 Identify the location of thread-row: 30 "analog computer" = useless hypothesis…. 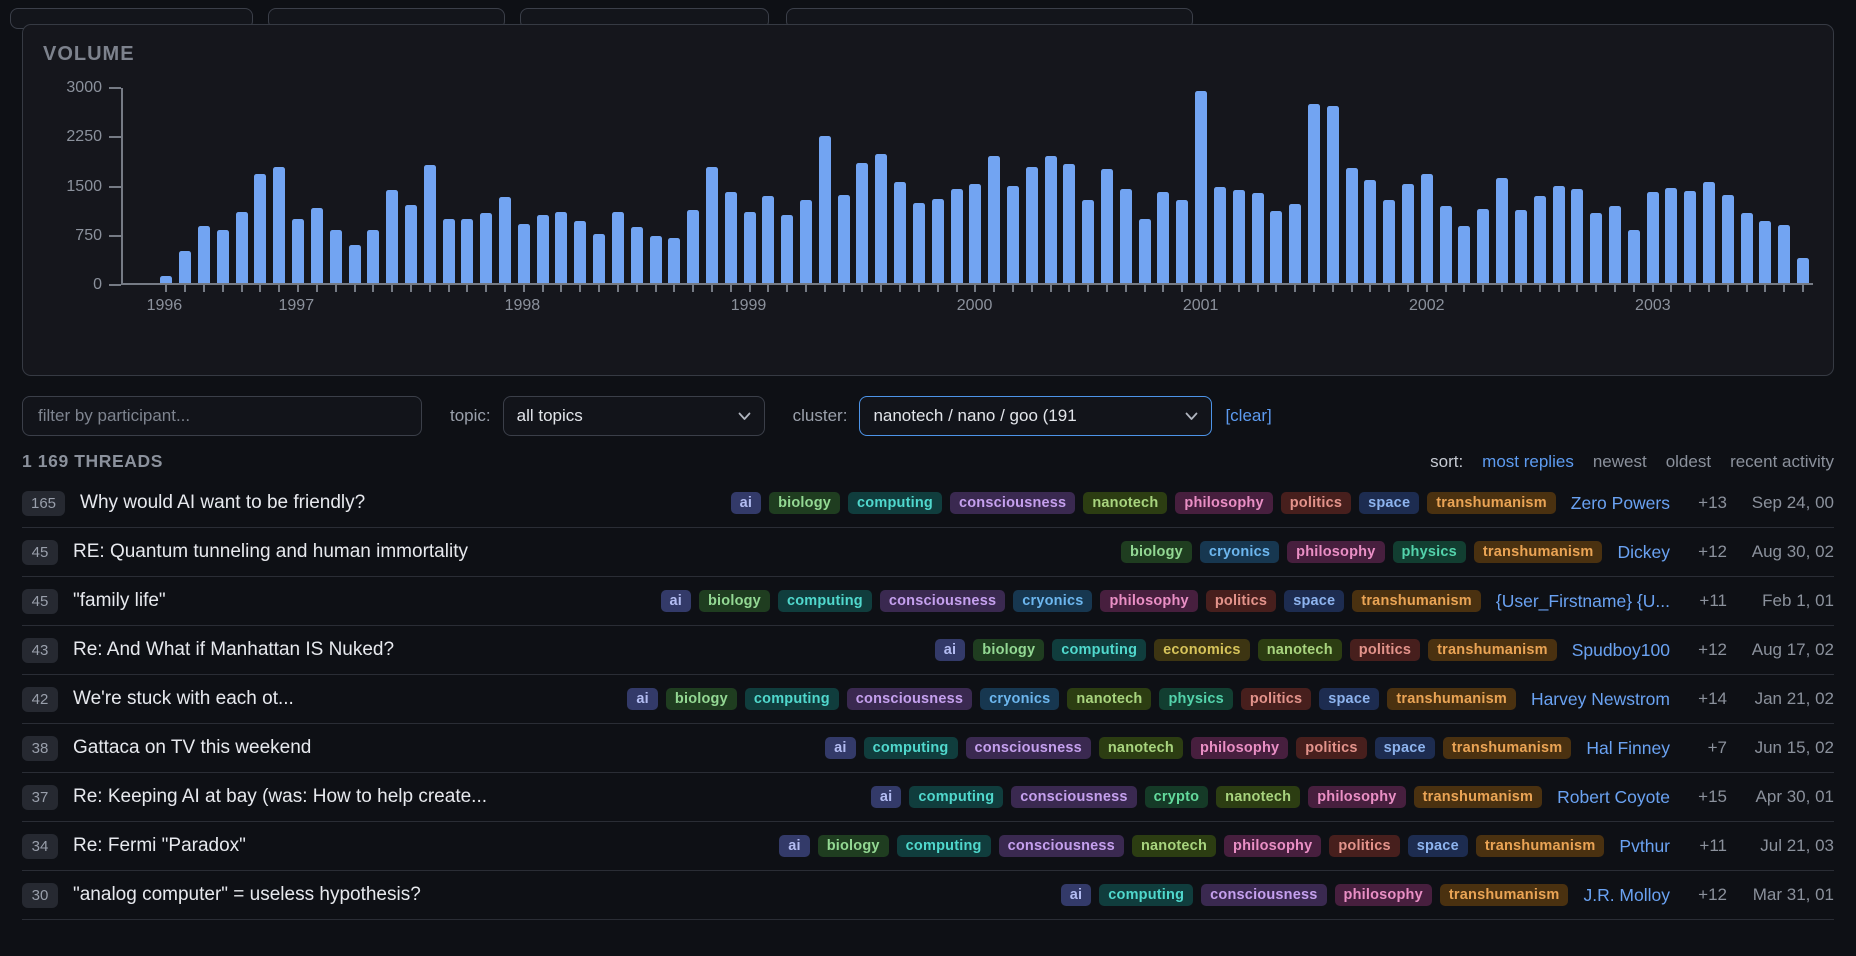
(928, 895).